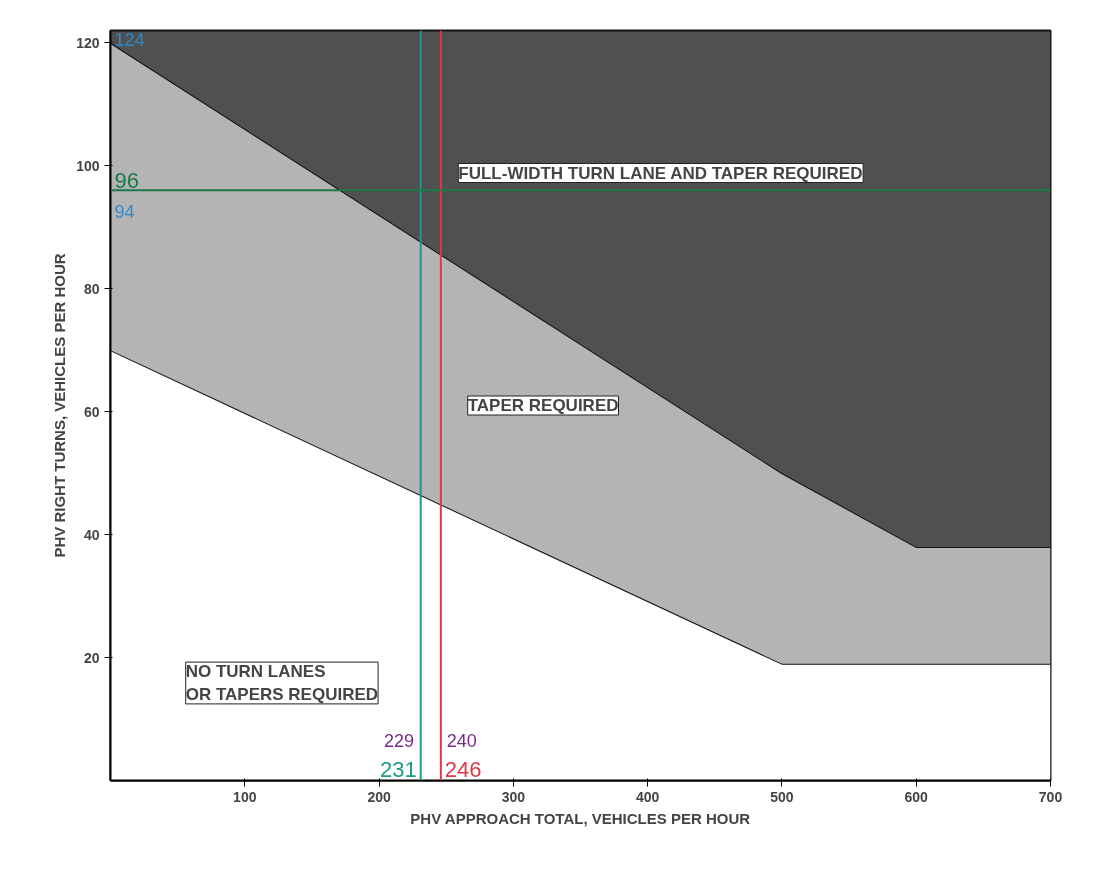 This screenshot has height=883, width=1102. What do you see at coordinates (91, 657) in the screenshot?
I see `y-tick-label: 20` at bounding box center [91, 657].